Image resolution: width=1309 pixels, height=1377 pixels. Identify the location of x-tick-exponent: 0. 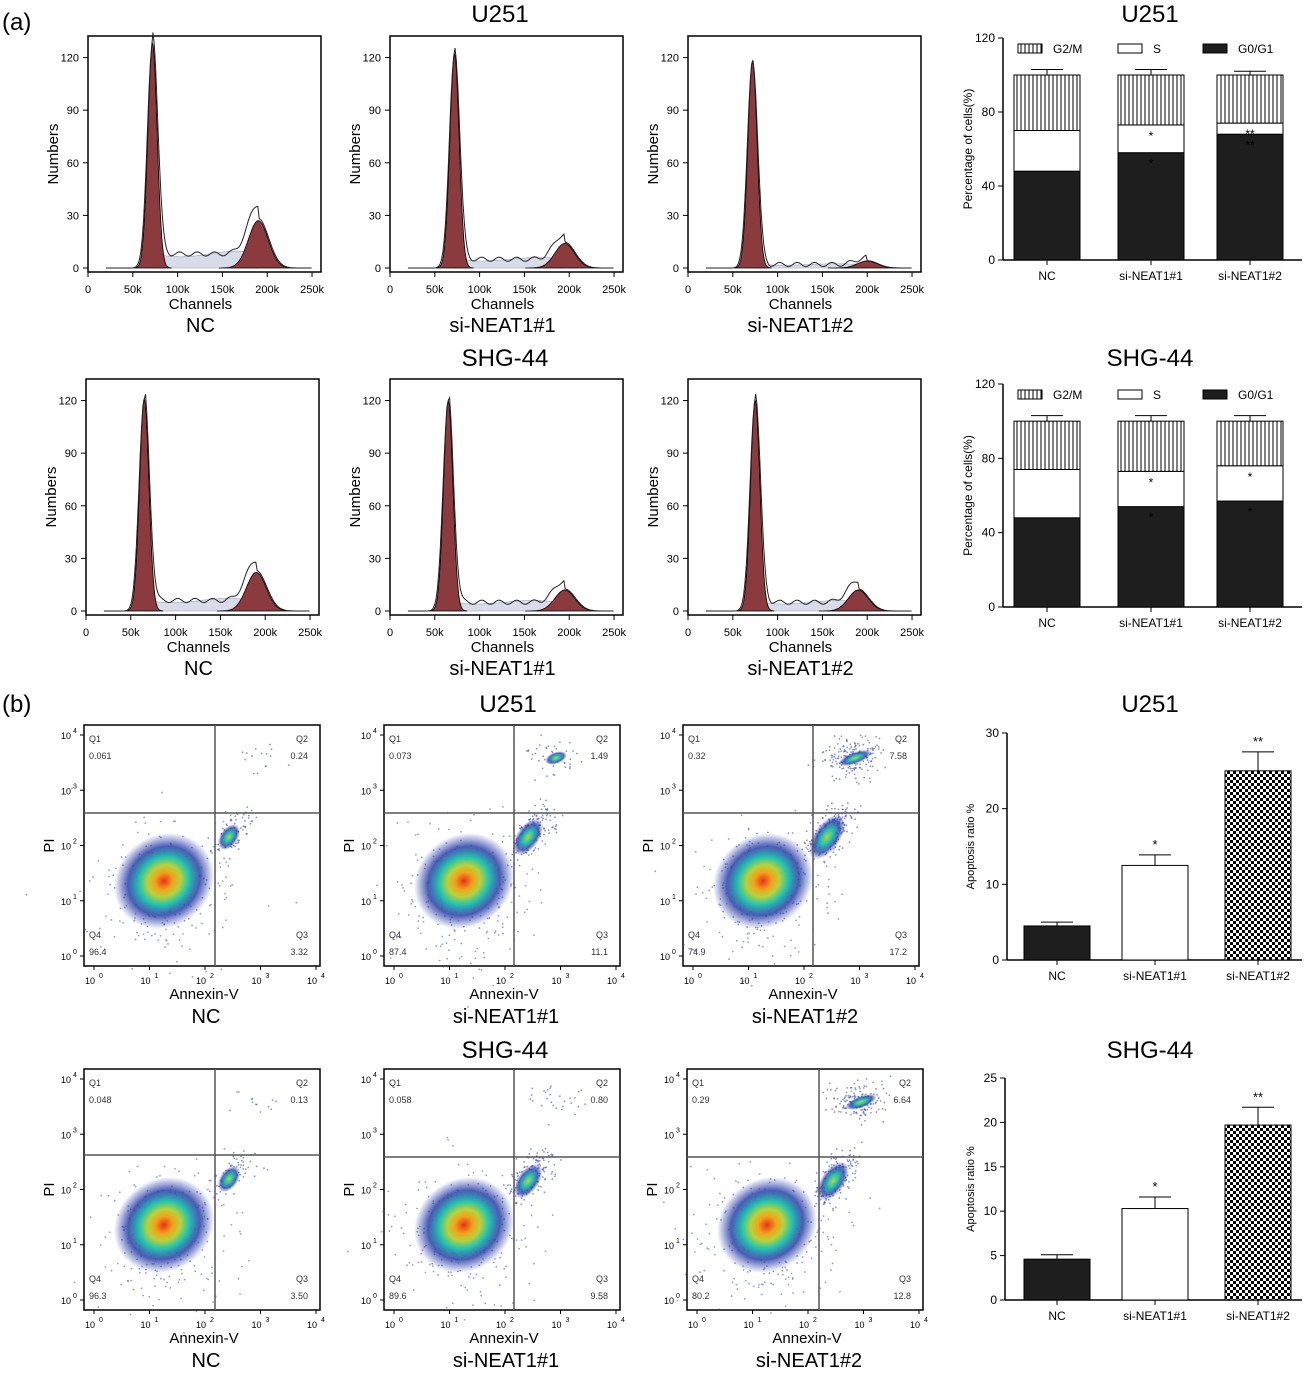
(101, 1320).